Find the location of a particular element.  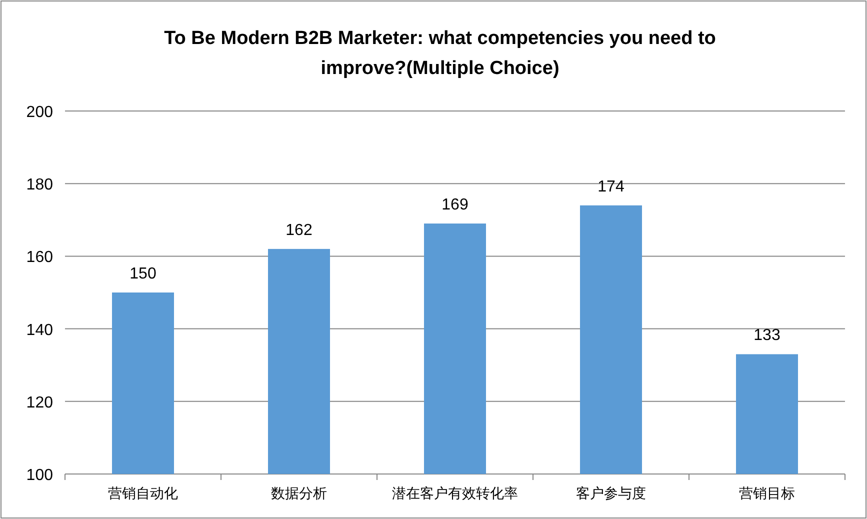

y-tick-label: 200 is located at coordinates (40, 112).